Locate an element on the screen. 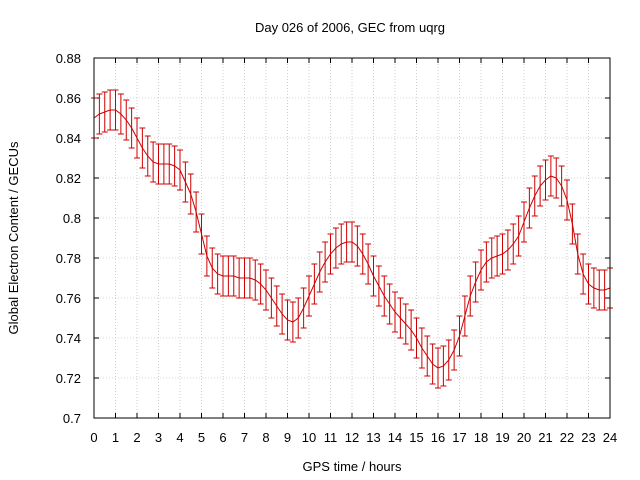 The image size is (640, 480). y-tick-label: 0.82 is located at coordinates (68, 178).